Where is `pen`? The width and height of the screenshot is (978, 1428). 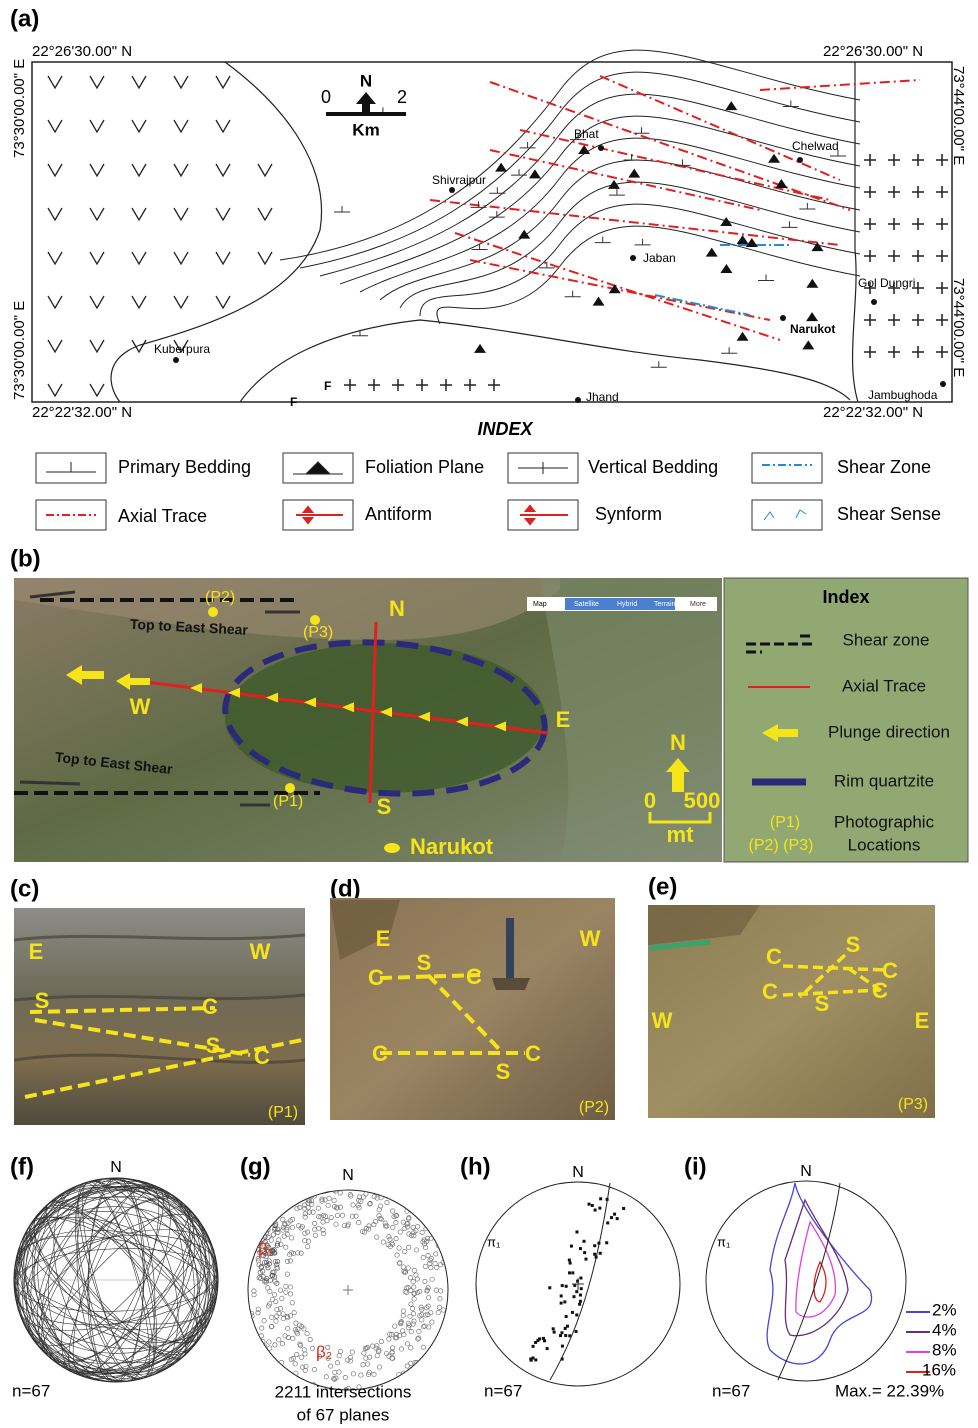
pen is located at coordinates (680, 945).